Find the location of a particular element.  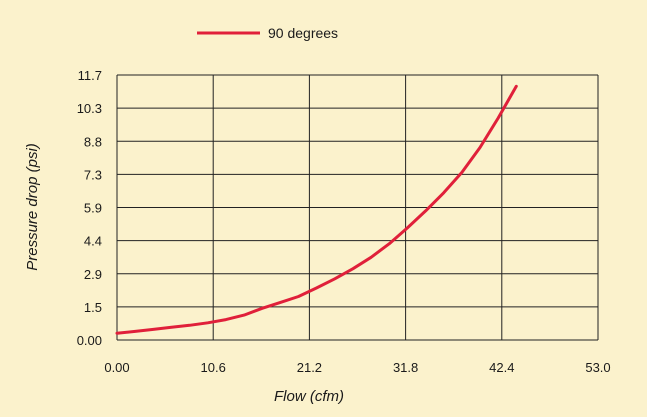

y-tick-label: 11.7 is located at coordinates (90, 75).